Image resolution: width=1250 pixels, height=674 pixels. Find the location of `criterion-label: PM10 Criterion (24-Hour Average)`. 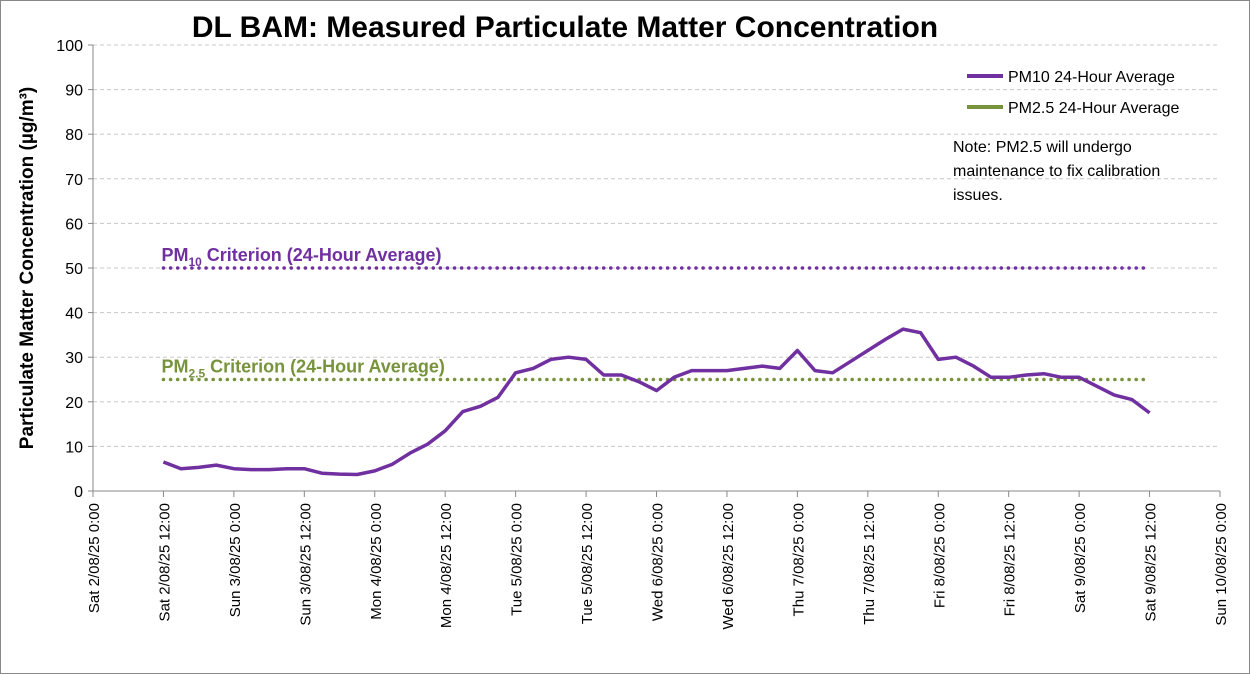

criterion-label: PM10 Criterion (24-Hour Average) is located at coordinates (301, 257).